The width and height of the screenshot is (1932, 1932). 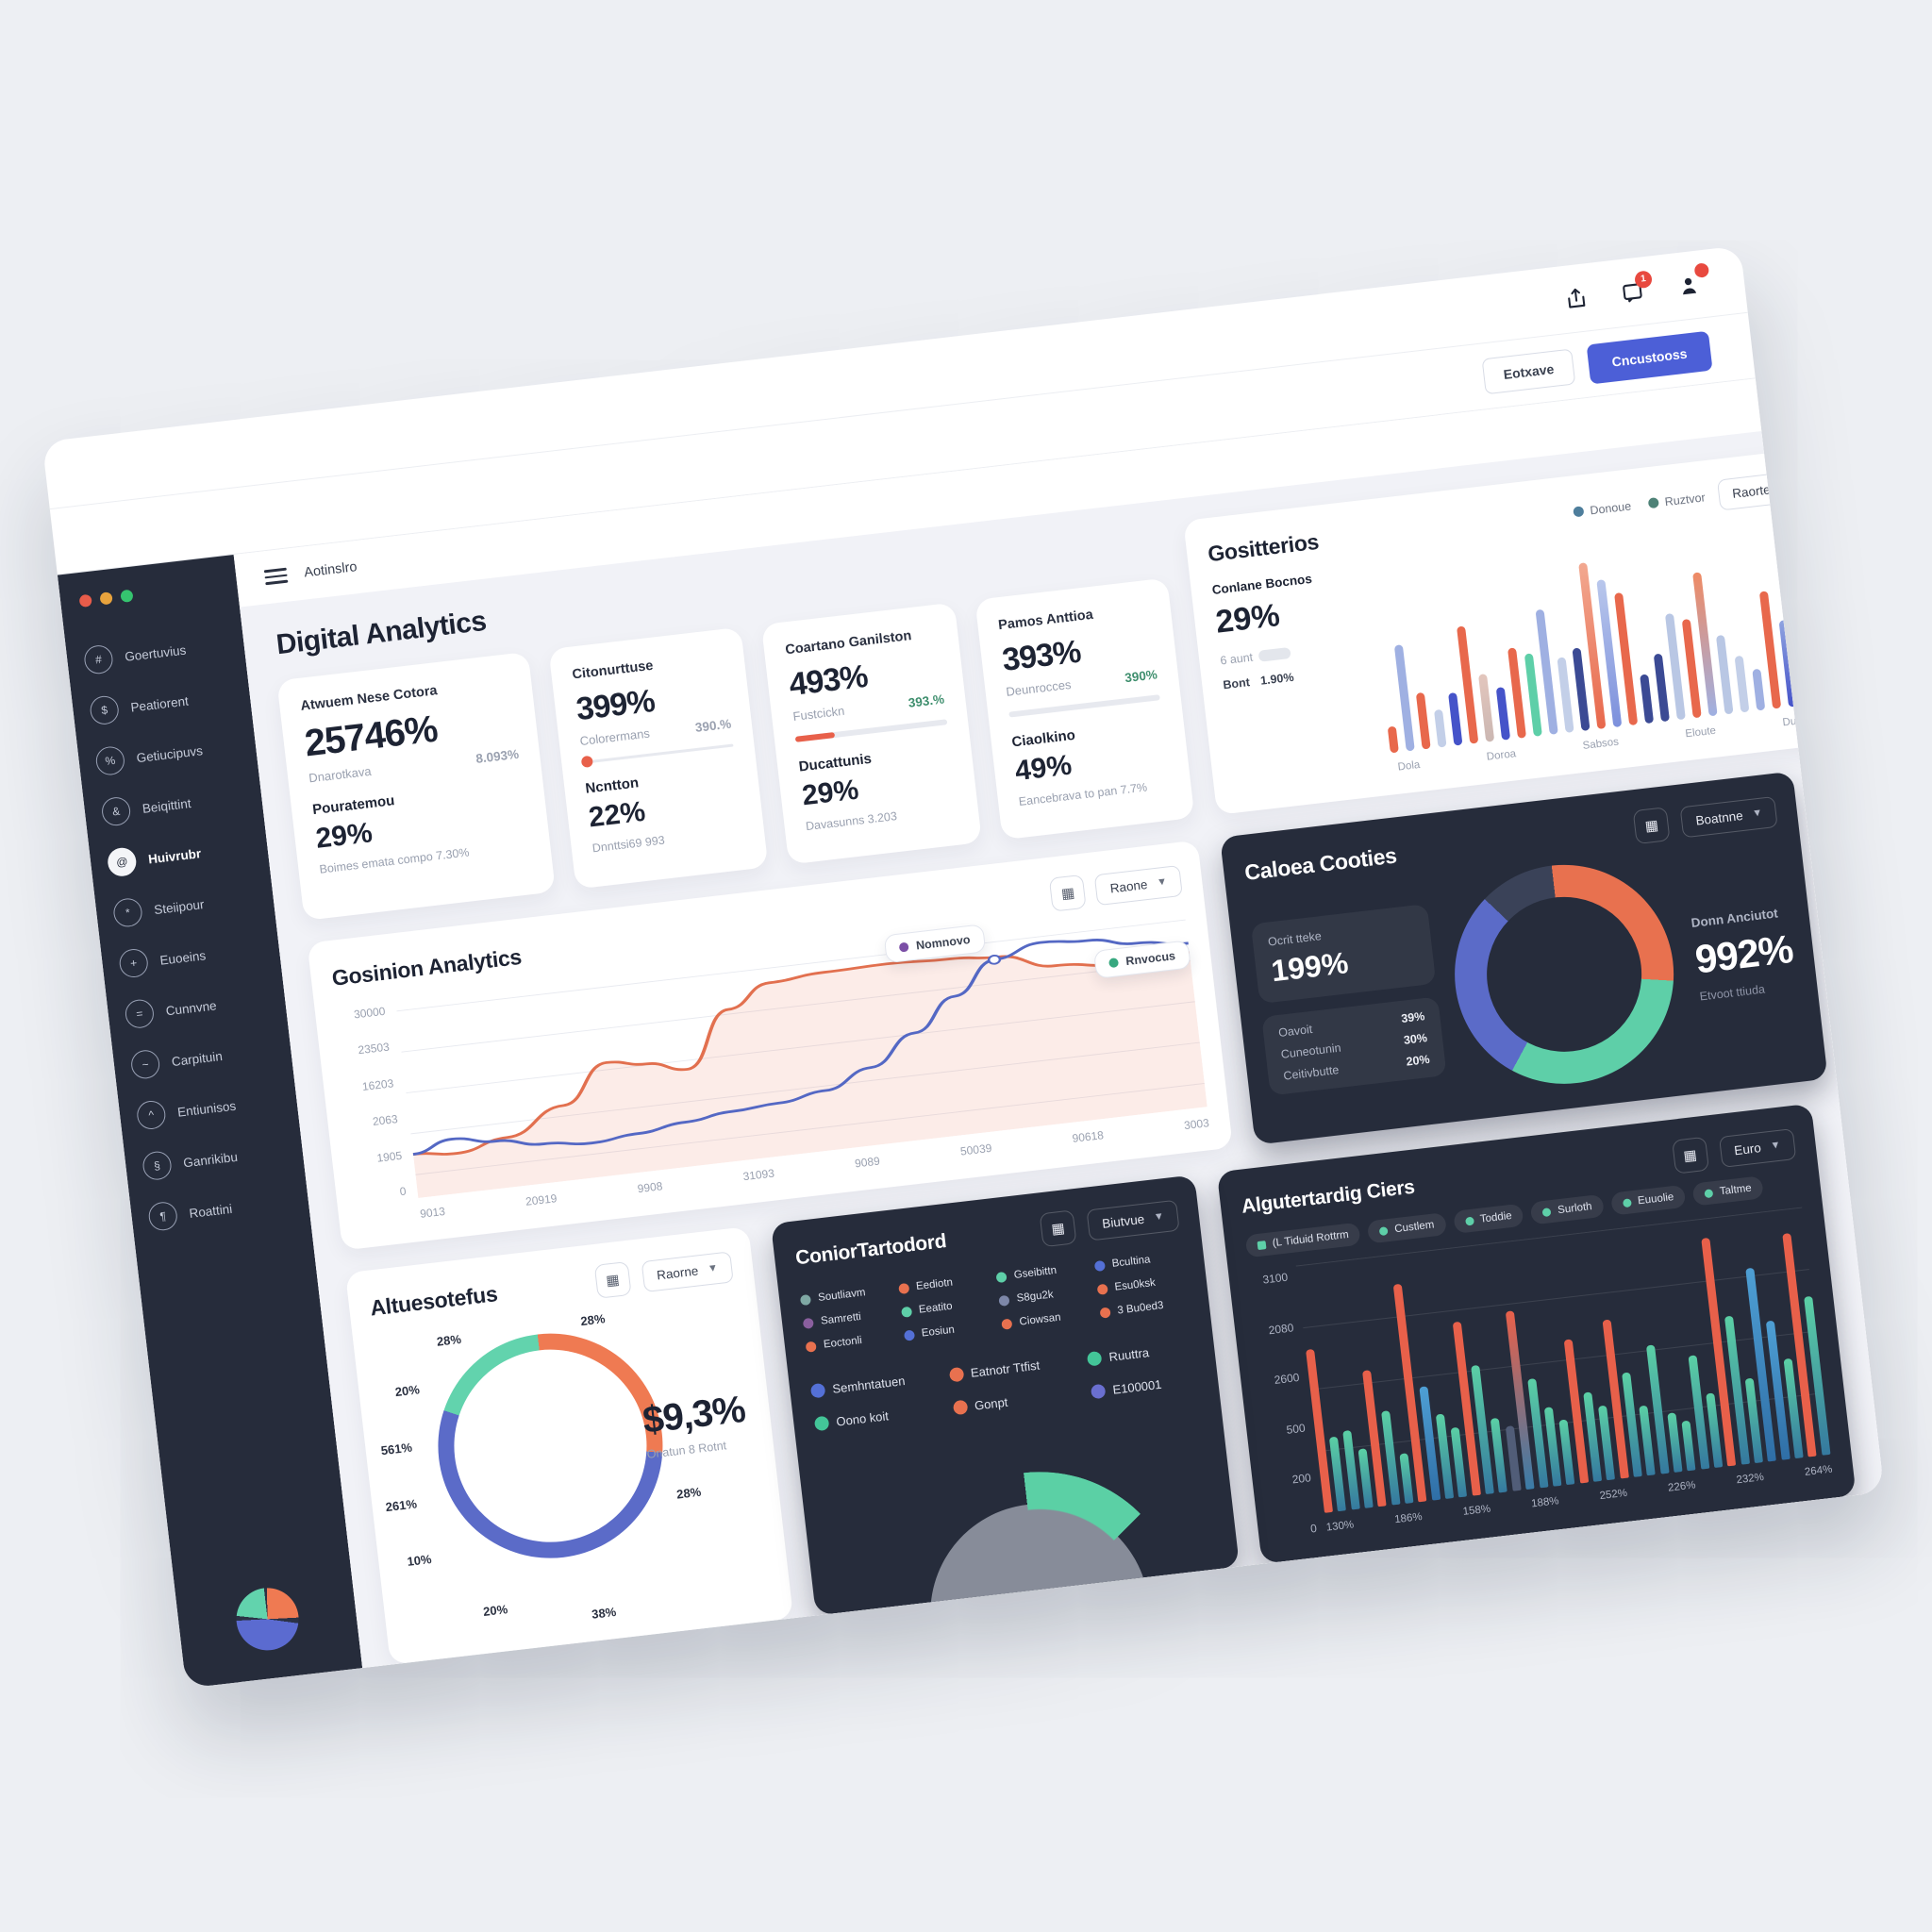 What do you see at coordinates (1407, 1228) in the screenshot?
I see `legend-pill: Custlem` at bounding box center [1407, 1228].